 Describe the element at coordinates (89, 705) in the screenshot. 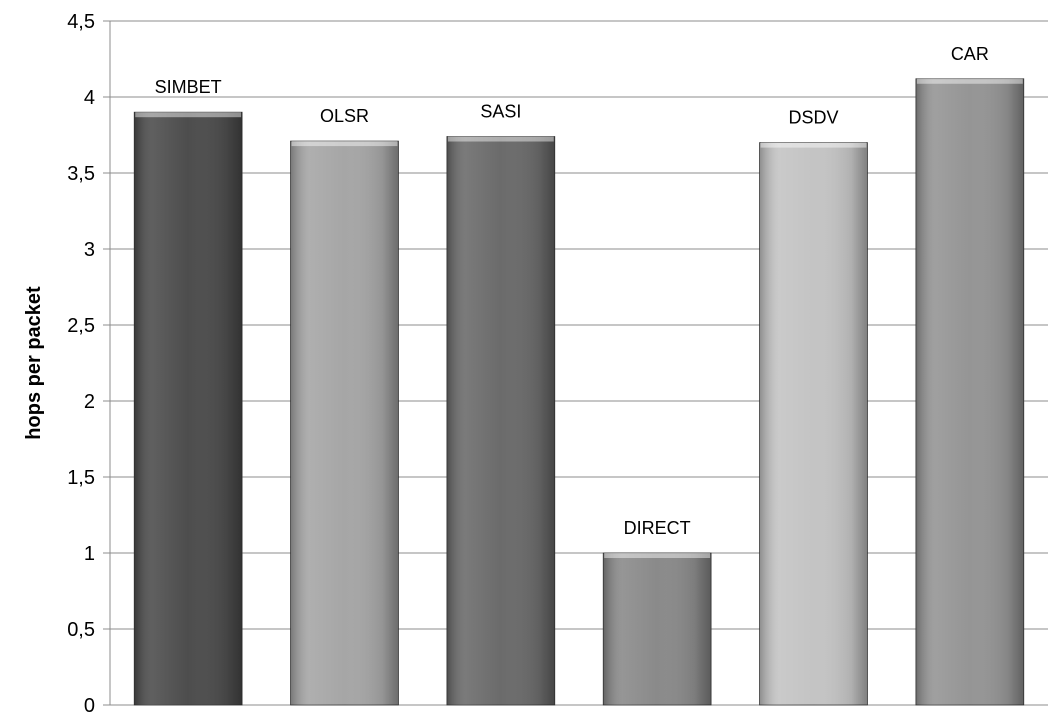

I see `y-tick-label: 0` at that location.